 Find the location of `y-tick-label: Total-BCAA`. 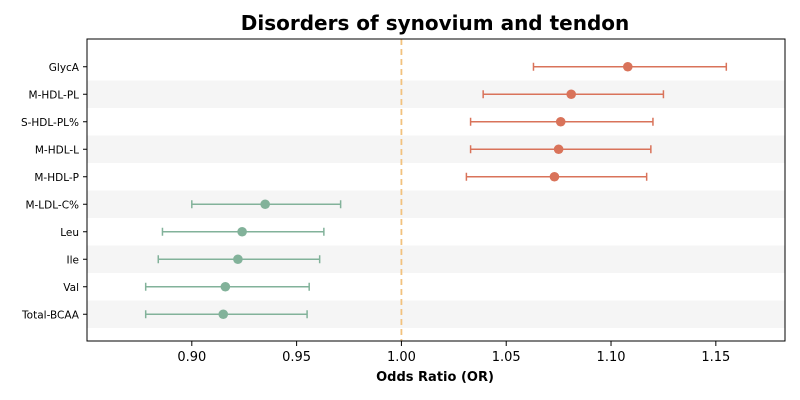

y-tick-label: Total-BCAA is located at coordinates (50, 315).